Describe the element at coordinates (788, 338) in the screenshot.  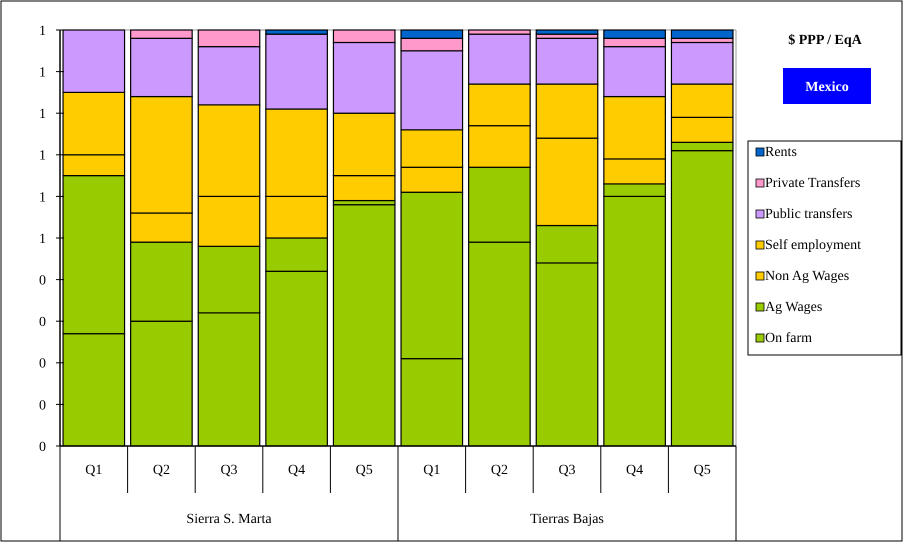
I see `legend-label: On farm` at that location.